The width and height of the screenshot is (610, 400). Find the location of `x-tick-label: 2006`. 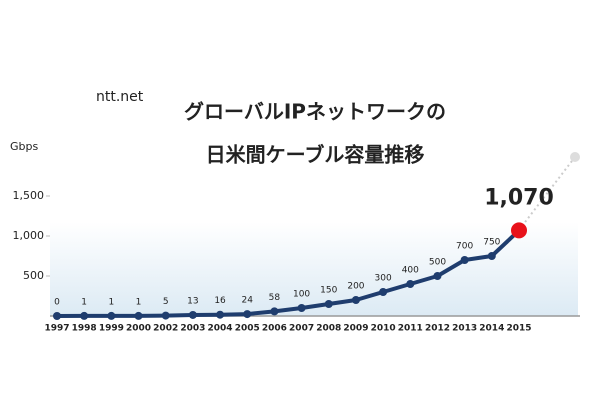

x-tick-label: 2006 is located at coordinates (274, 329).